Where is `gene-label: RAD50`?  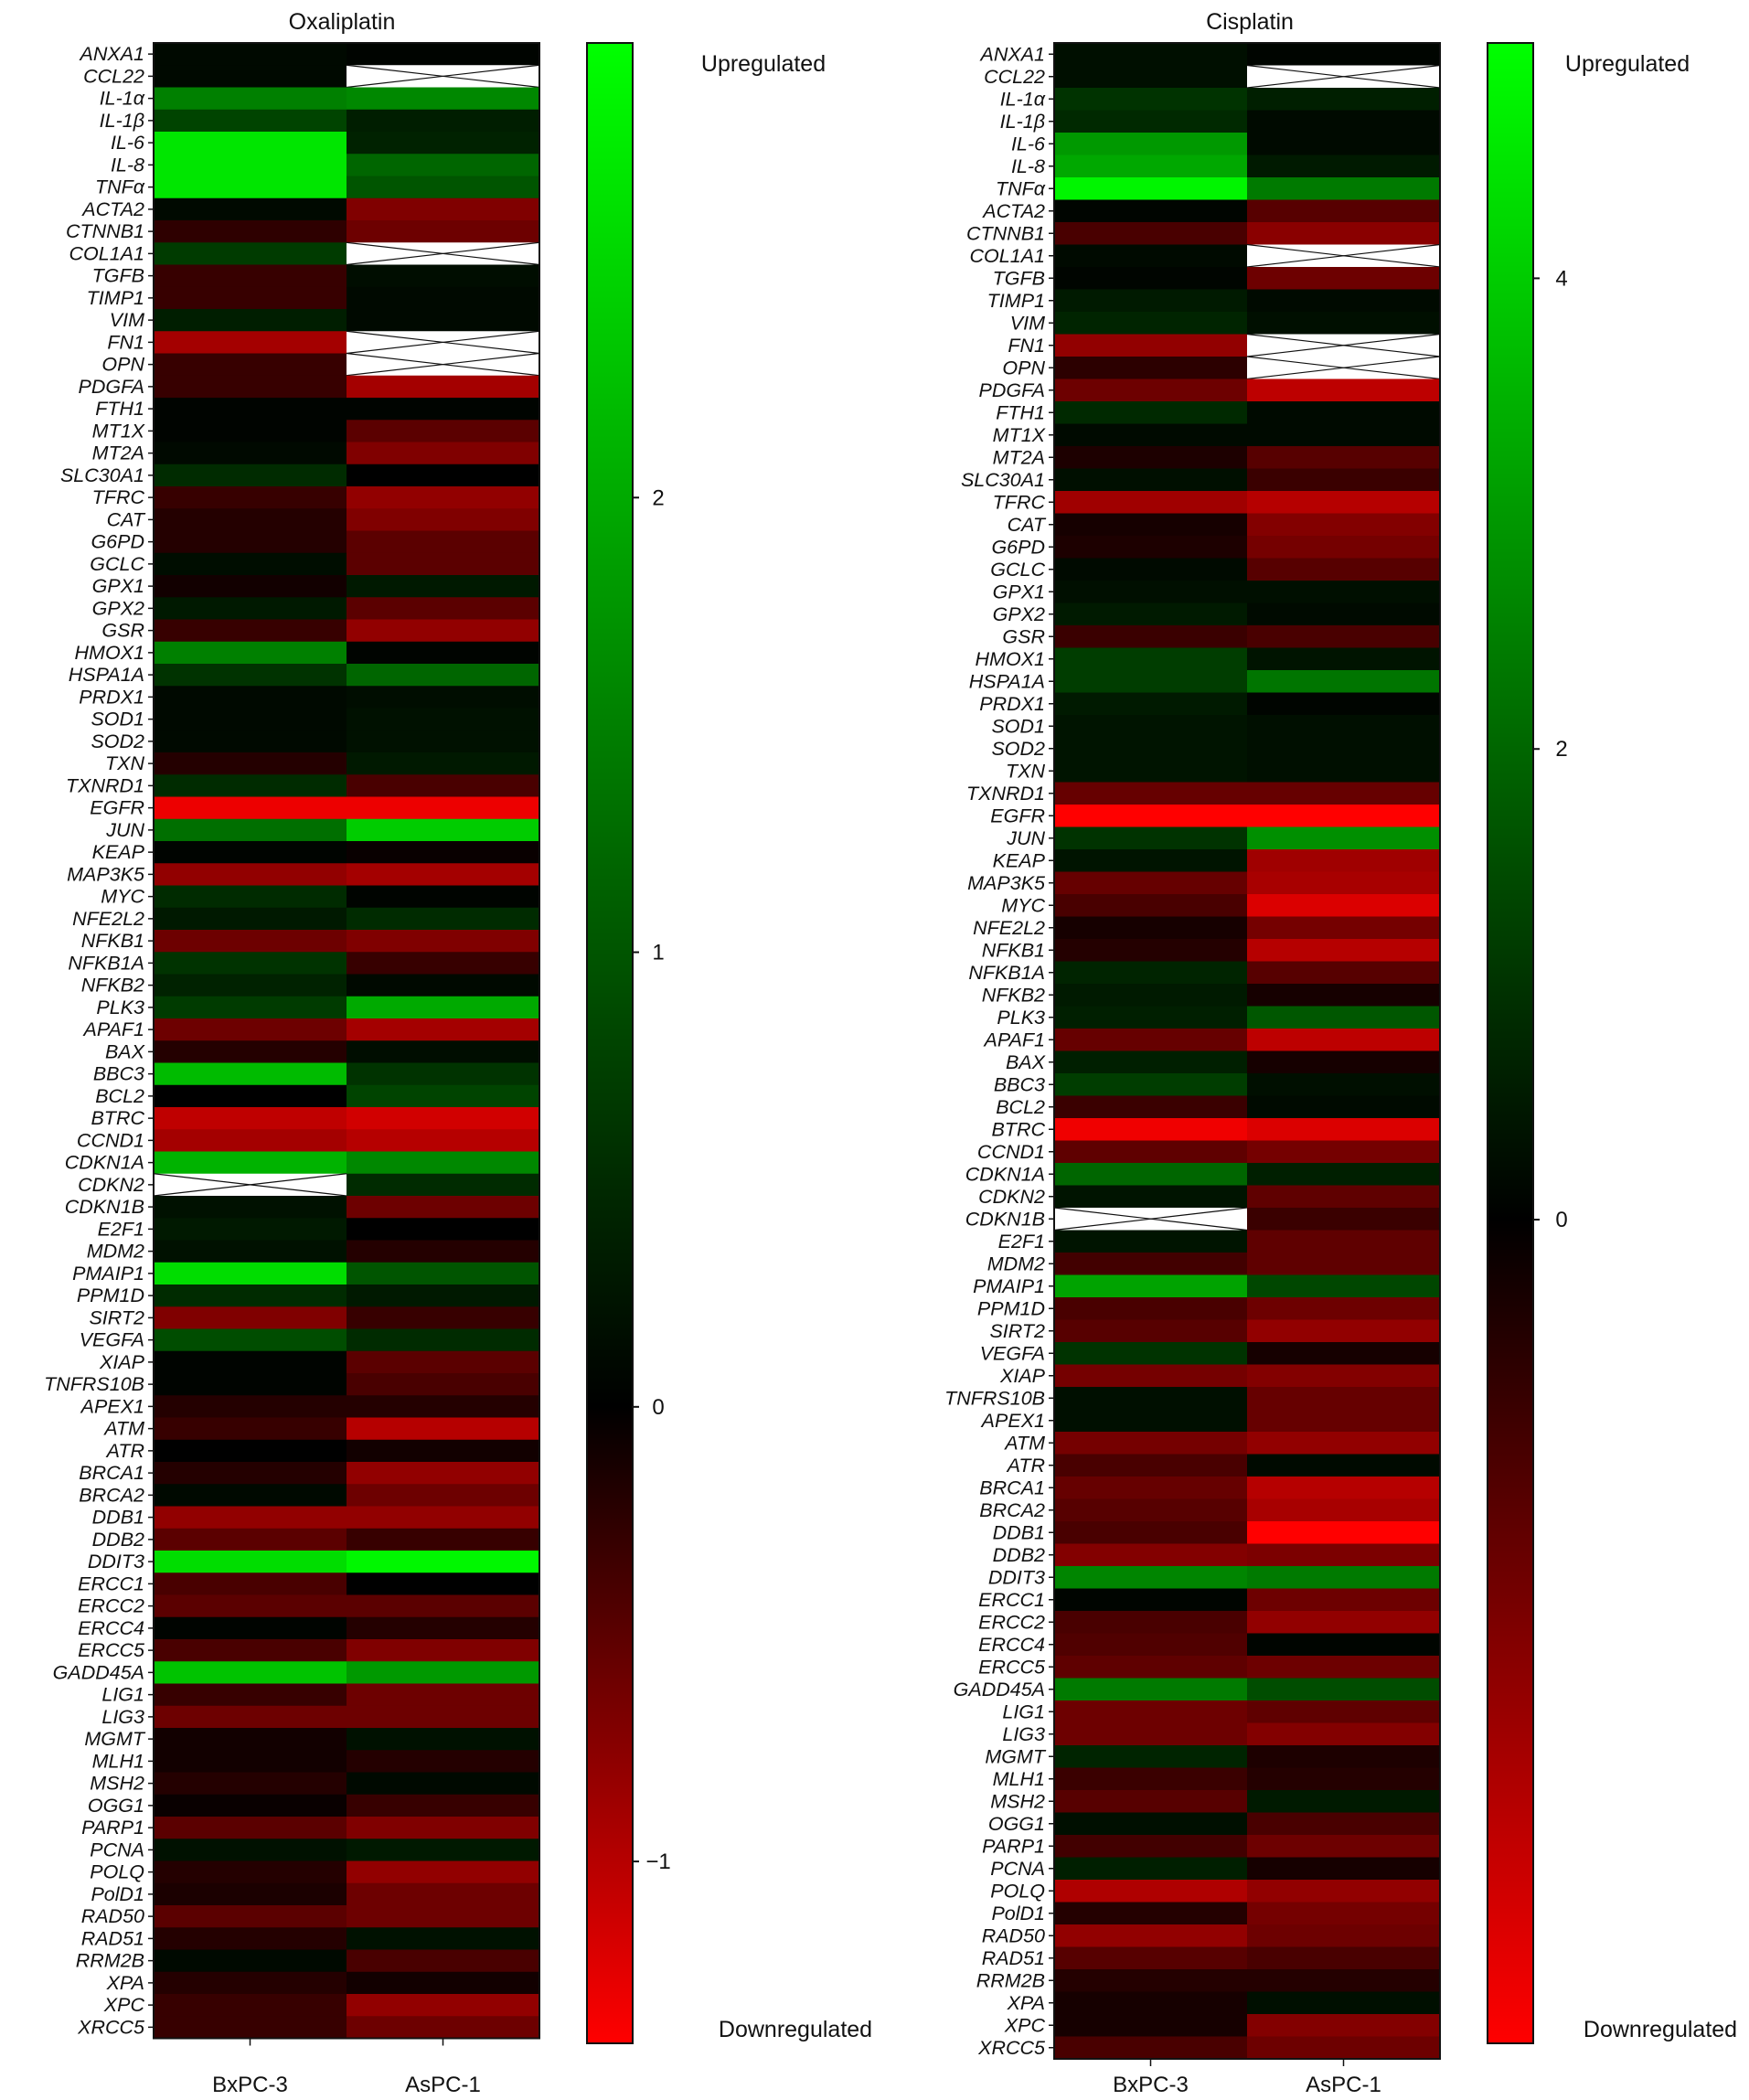 gene-label: RAD50 is located at coordinates (1013, 1935).